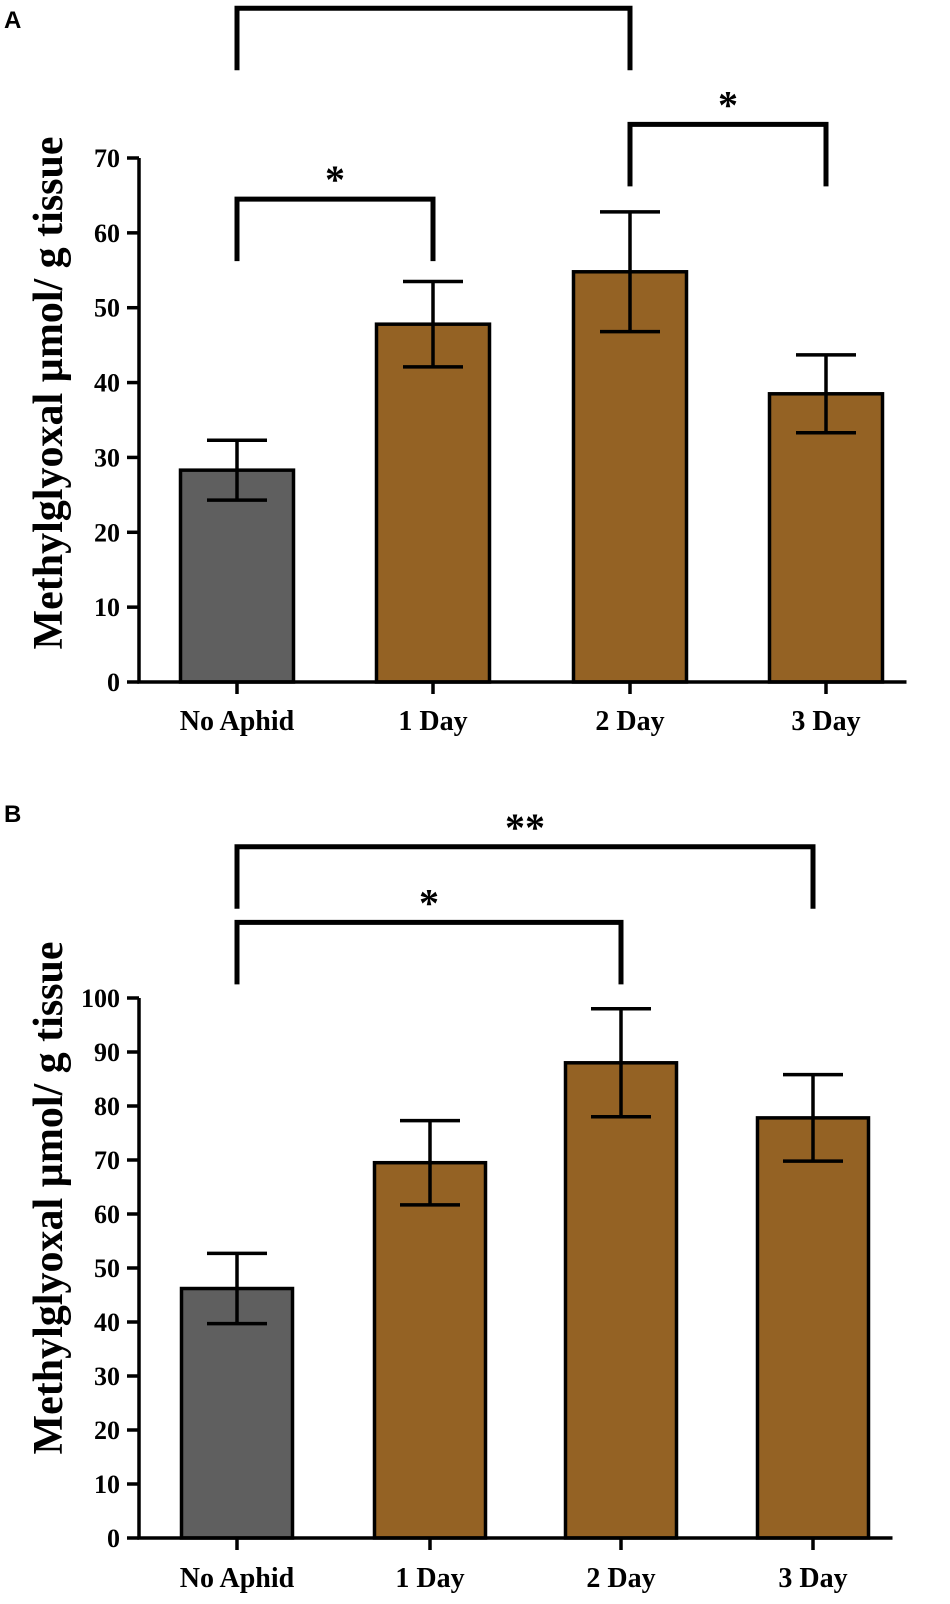 This screenshot has height=1604, width=950. Describe the element at coordinates (107, 1106) in the screenshot. I see `panel-b-y-tick-label-80: 80` at that location.